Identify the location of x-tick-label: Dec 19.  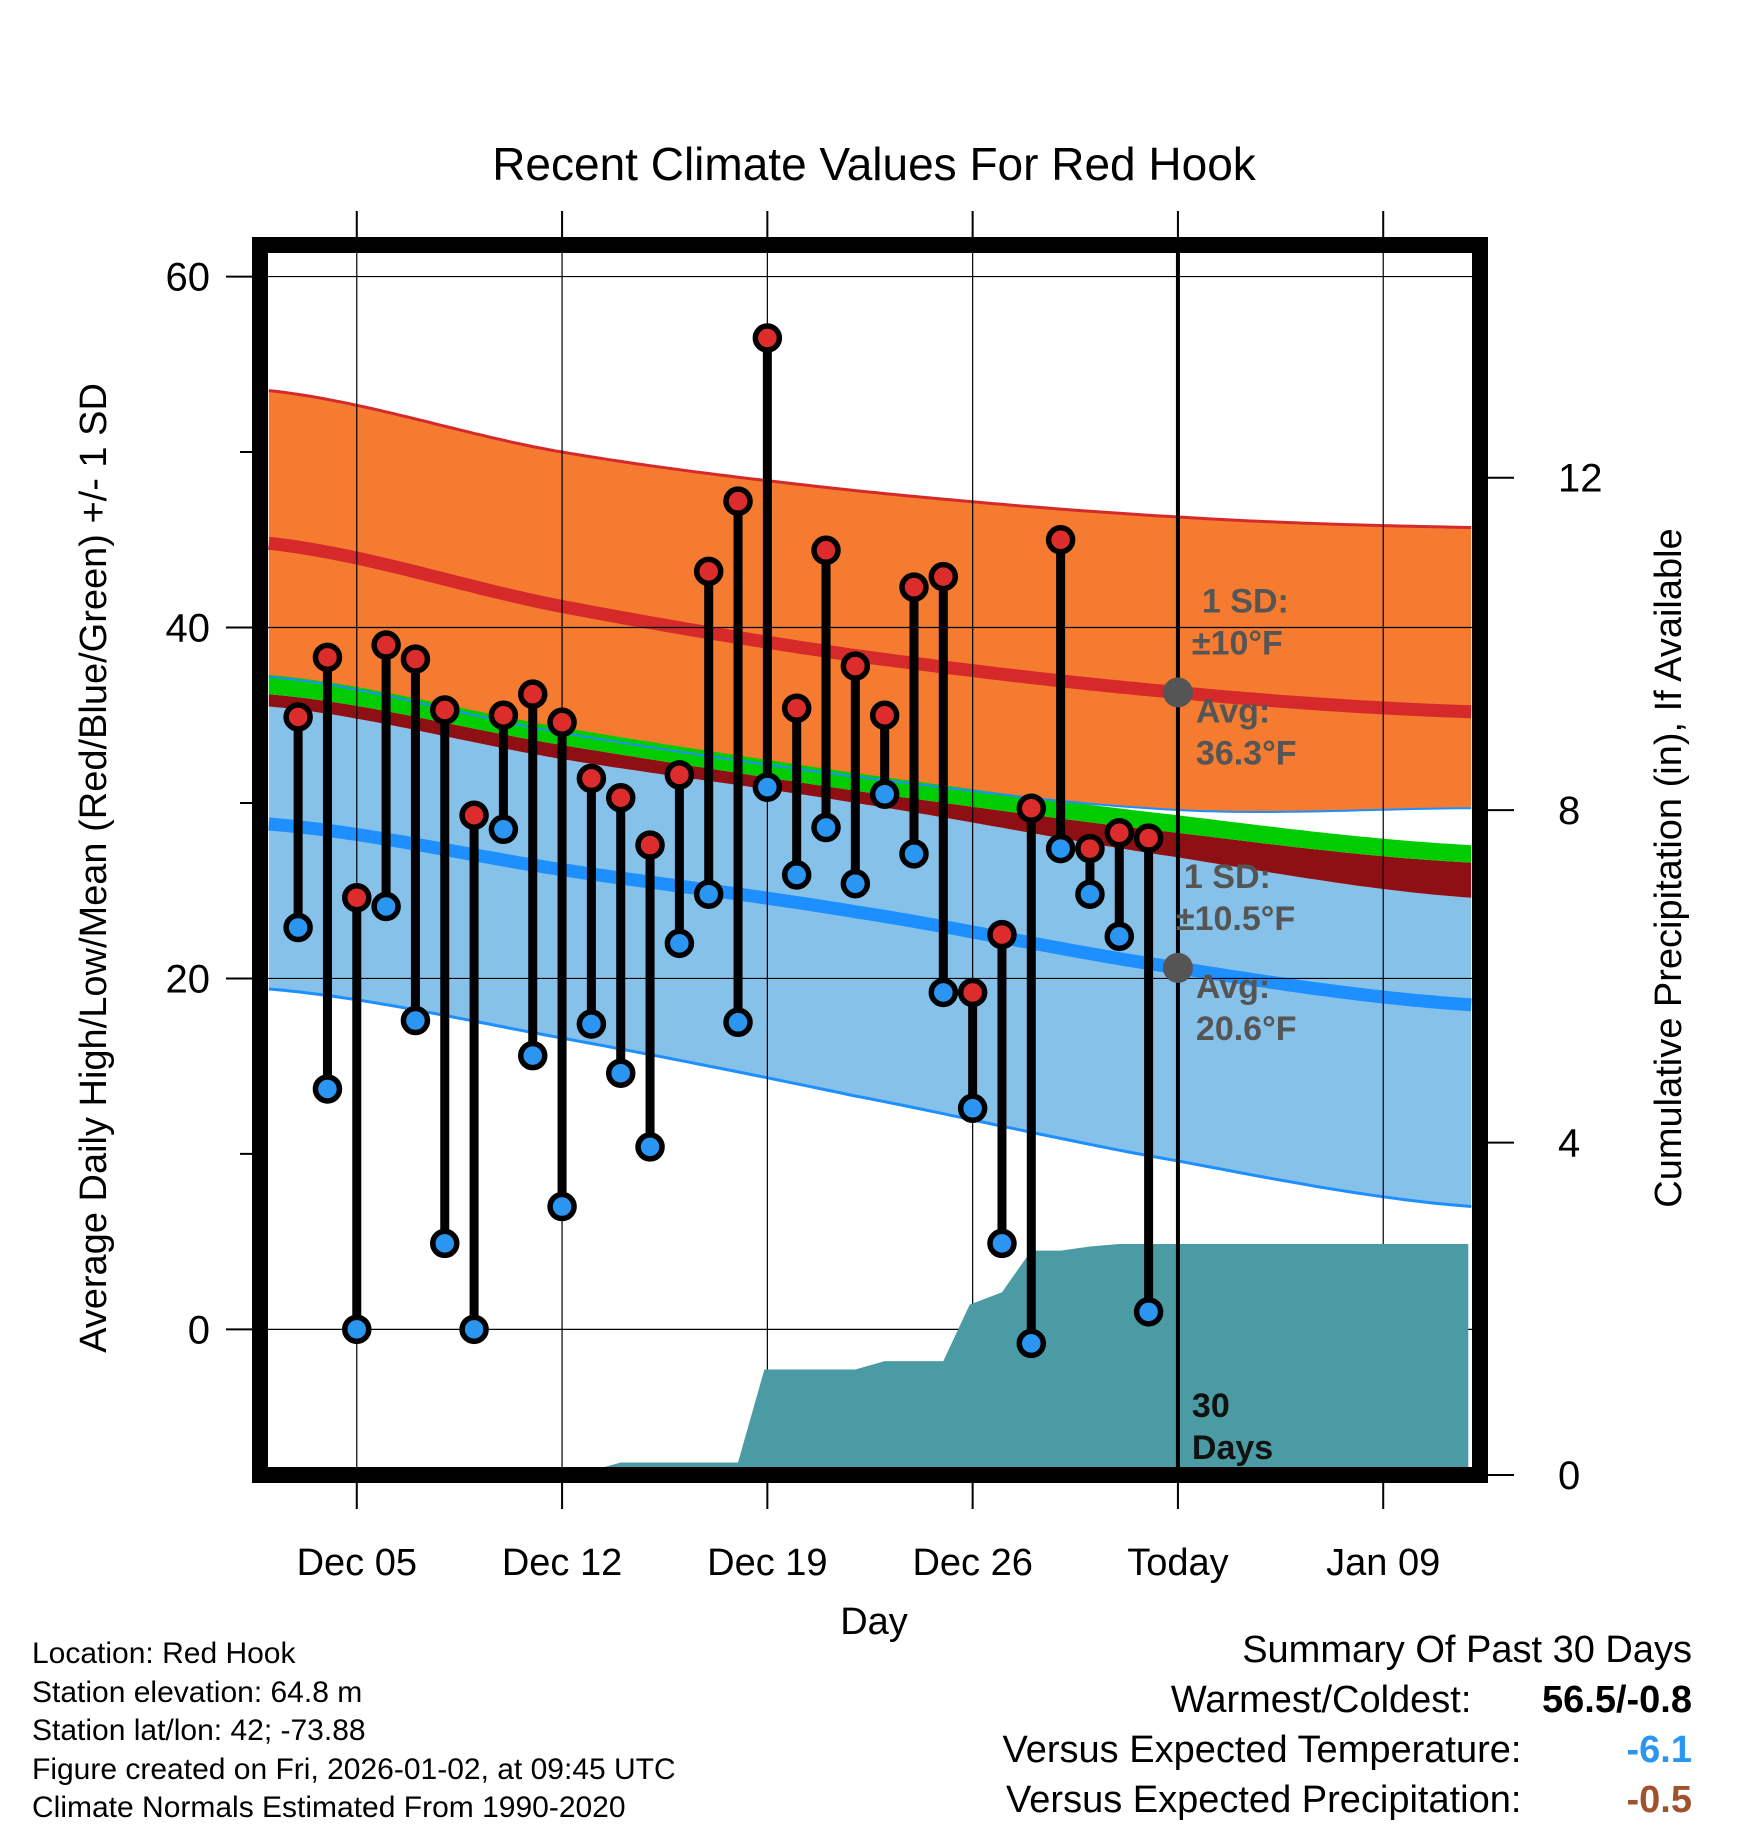
(767, 1563).